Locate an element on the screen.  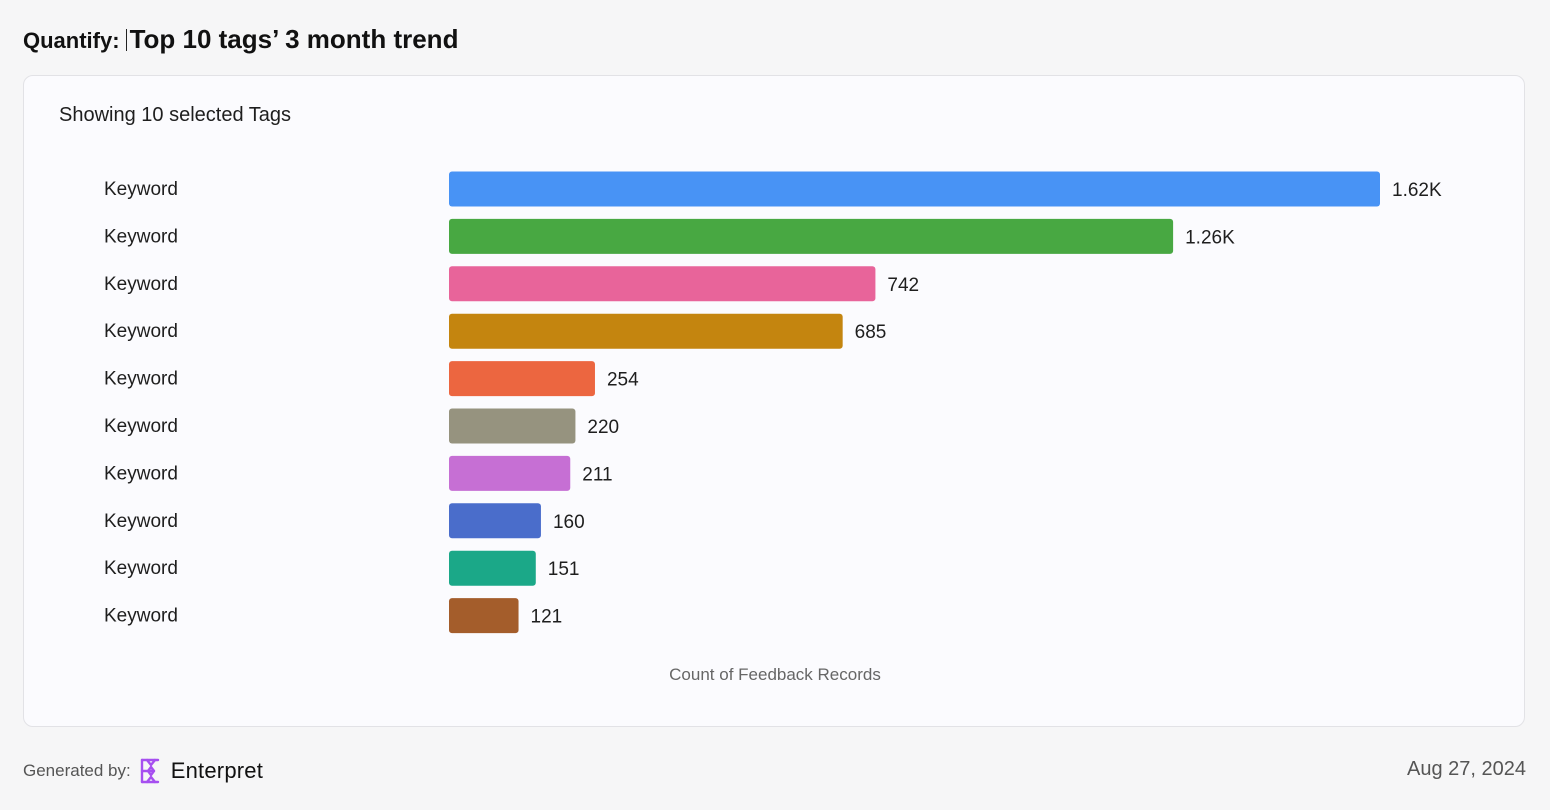
bar-value-label: 1.62K is located at coordinates (1417, 190).